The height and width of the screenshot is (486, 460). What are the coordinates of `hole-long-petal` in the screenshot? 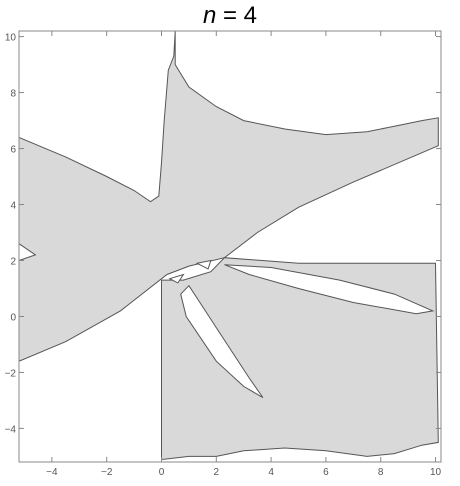 It's located at (222, 341).